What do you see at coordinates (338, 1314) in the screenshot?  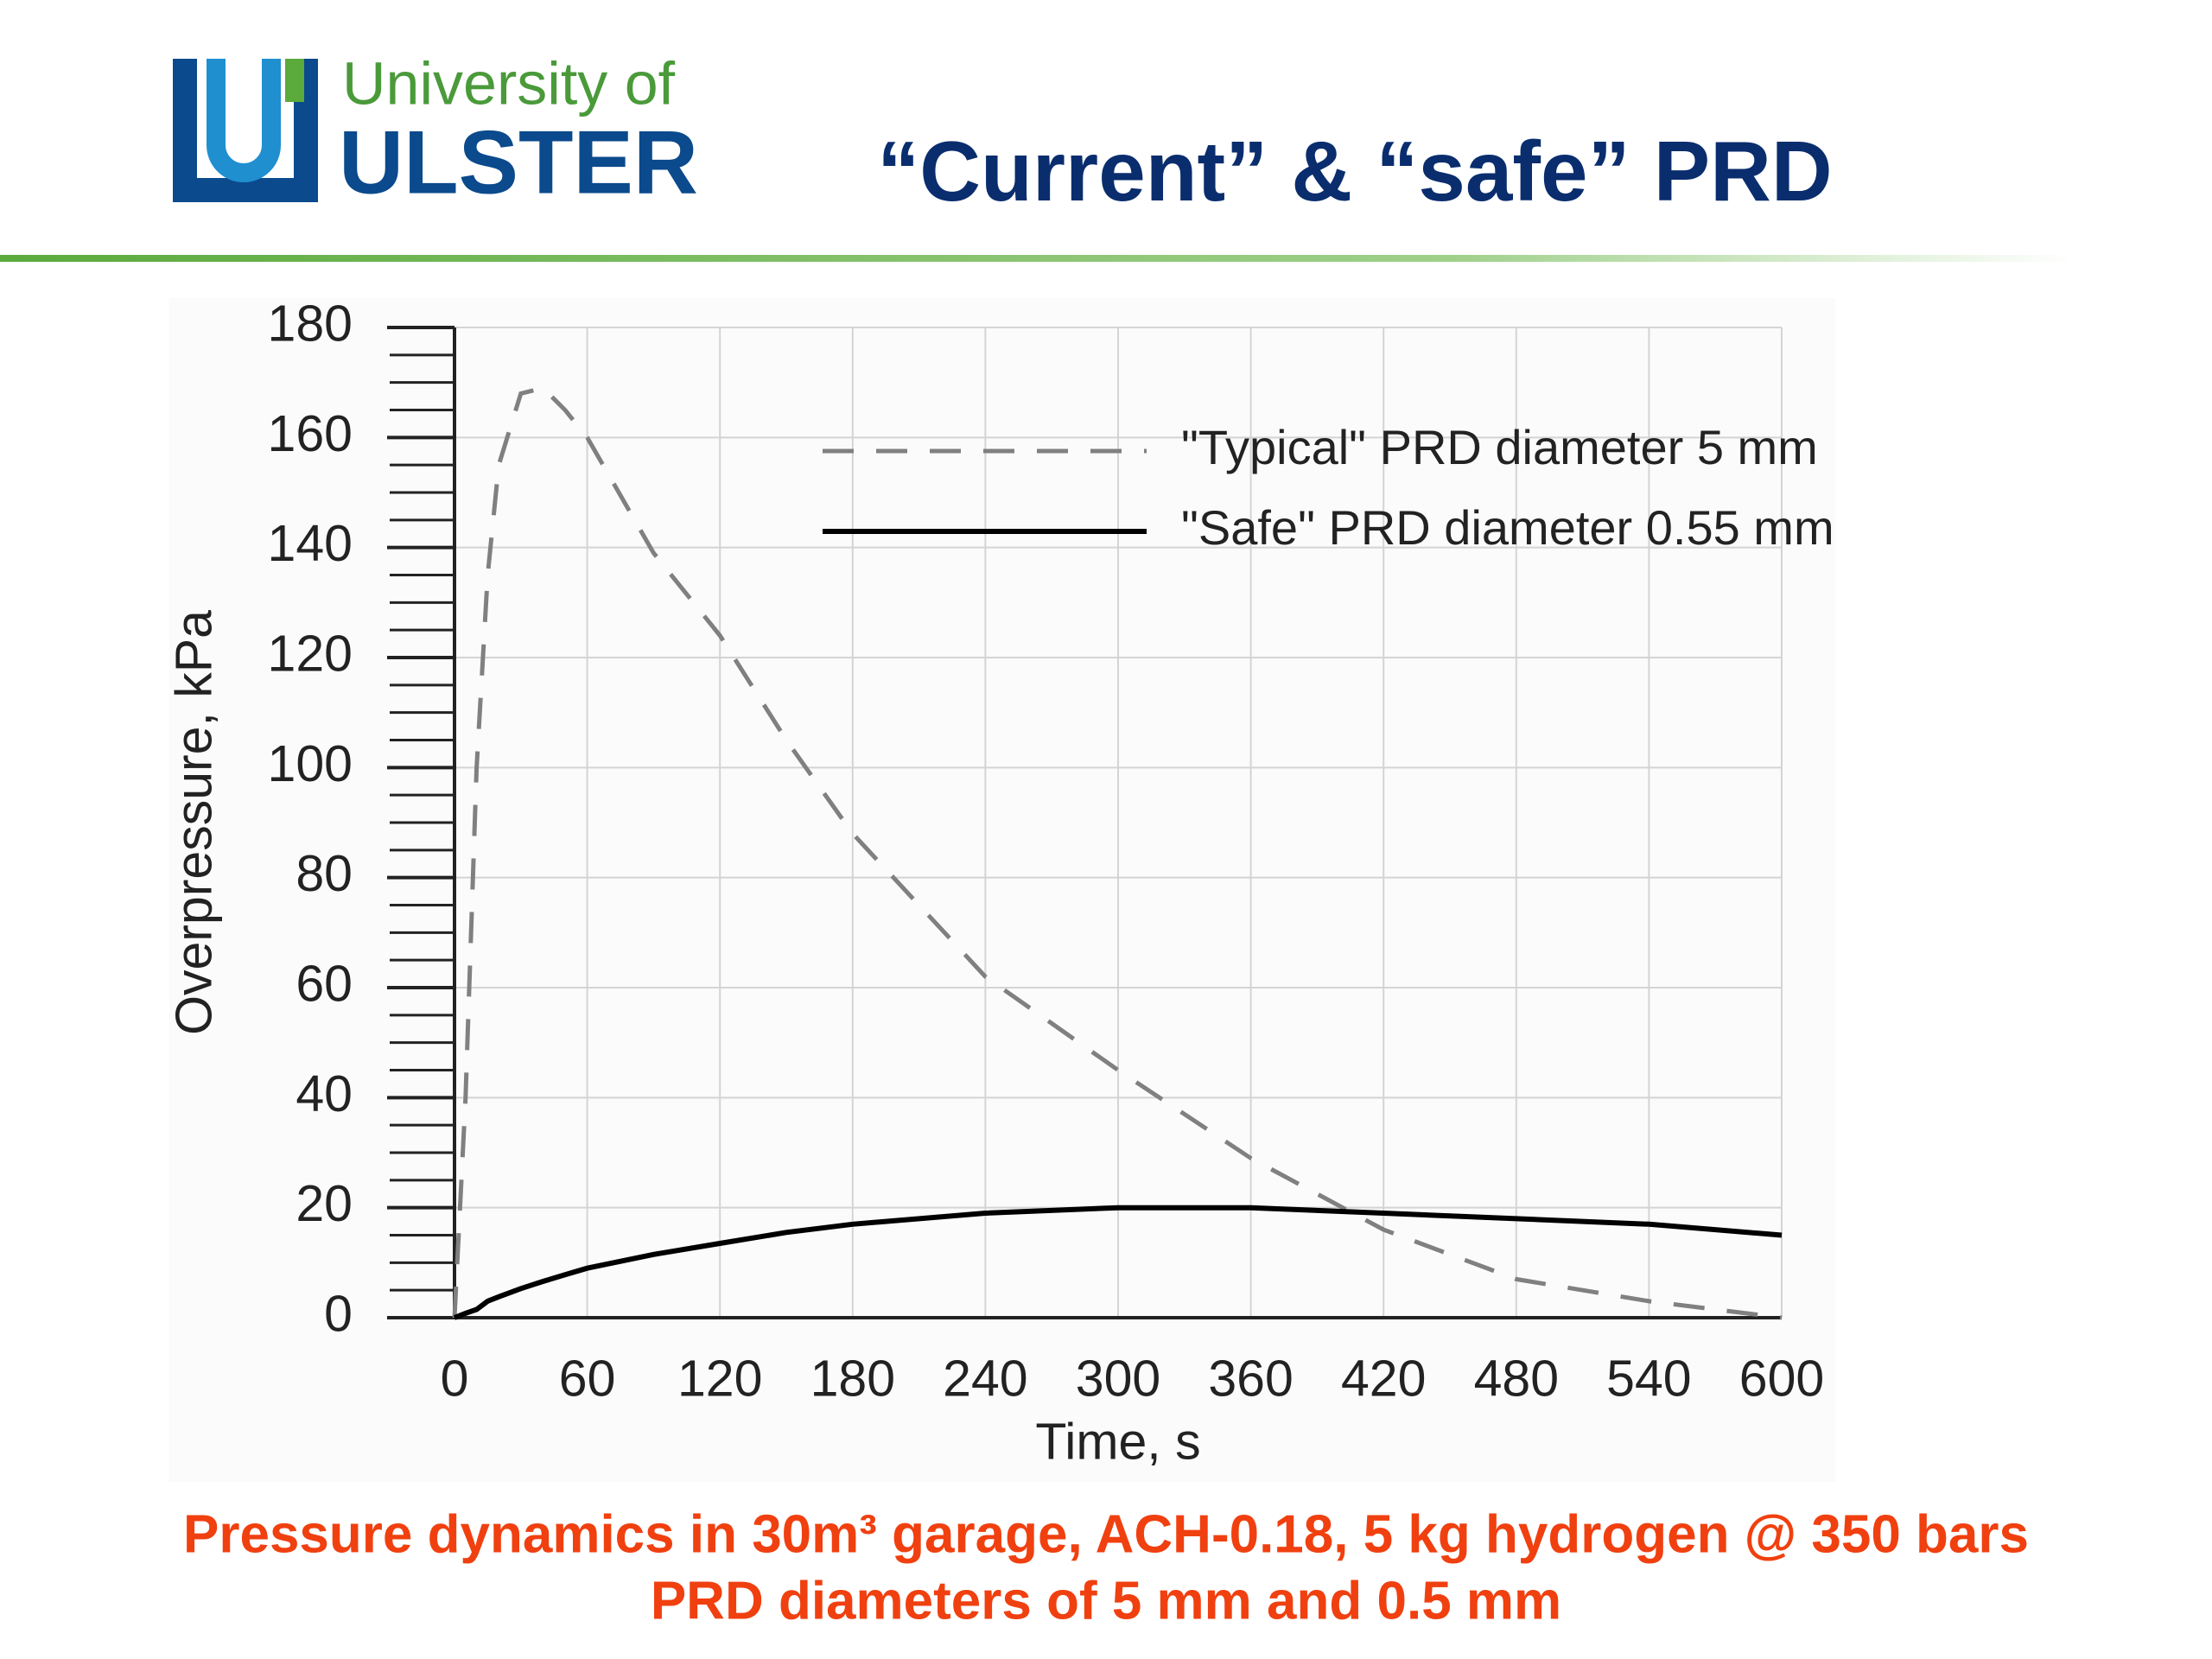 I see `y-tick-label: 0` at bounding box center [338, 1314].